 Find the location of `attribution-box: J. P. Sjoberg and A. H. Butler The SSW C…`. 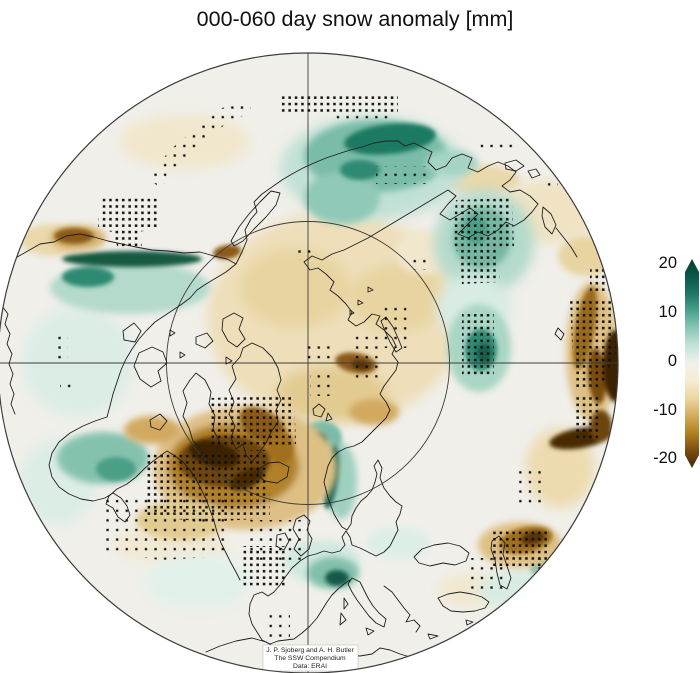

attribution-box: J. P. Sjoberg and A. H. Butler The SSW C… is located at coordinates (310, 658).